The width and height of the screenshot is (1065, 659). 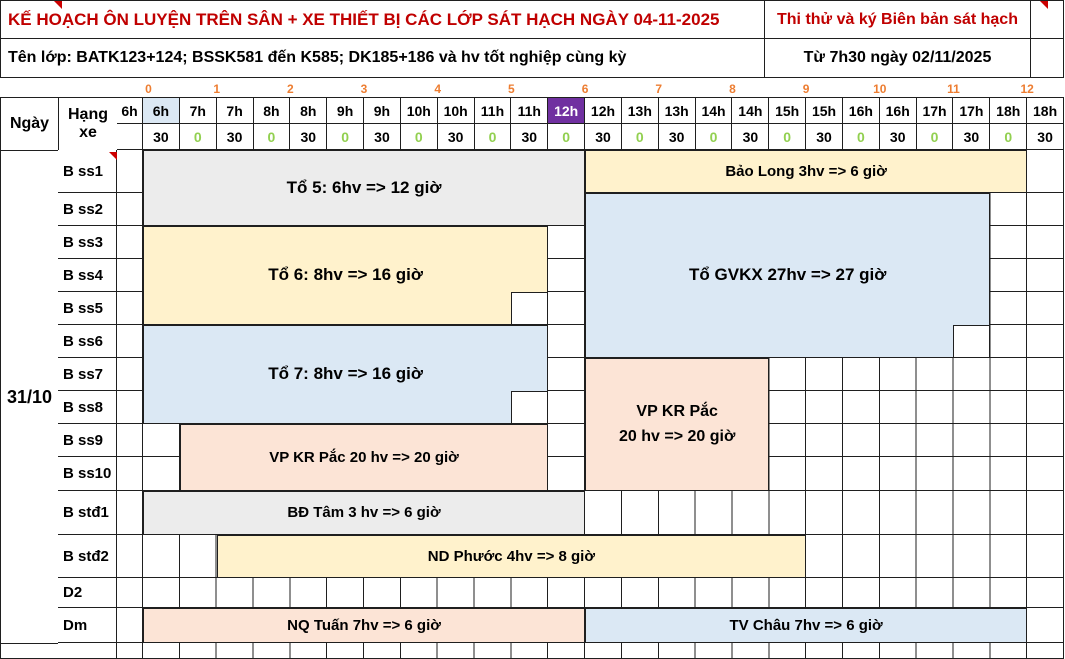 What do you see at coordinates (897, 58) in the screenshot?
I see `exam-start-cell: Từ 7h30 ngày 02/11/2025` at bounding box center [897, 58].